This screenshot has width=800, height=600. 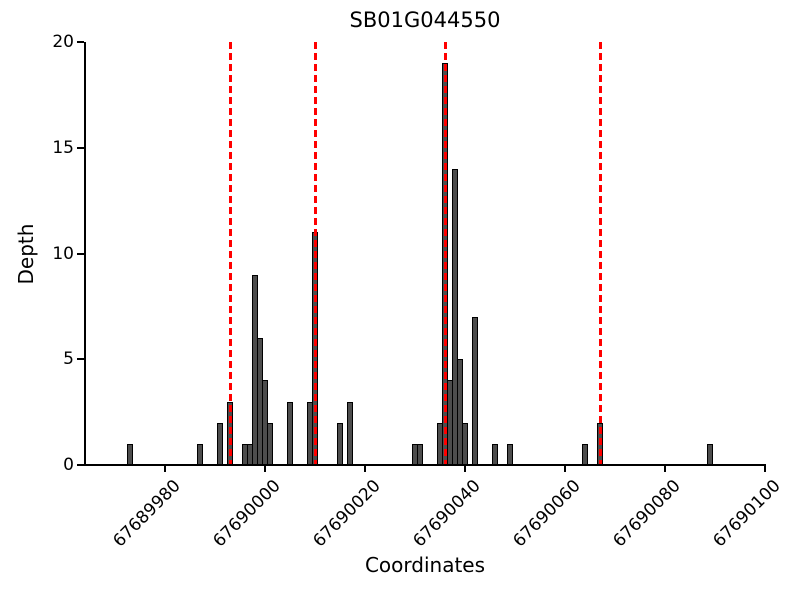 What do you see at coordinates (425, 565) in the screenshot?
I see `x-axis-label: Coordinates` at bounding box center [425, 565].